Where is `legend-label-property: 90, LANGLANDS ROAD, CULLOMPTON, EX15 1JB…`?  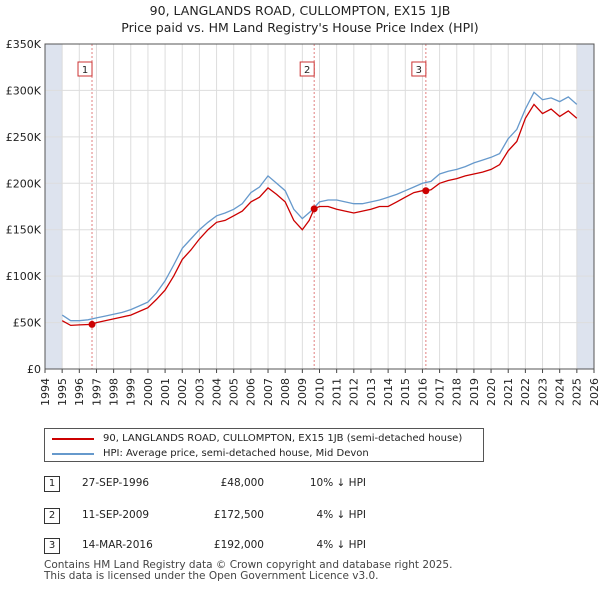 legend-label-property: 90, LANGLANDS ROAD, CULLOMPTON, EX15 1JB… is located at coordinates (283, 438).